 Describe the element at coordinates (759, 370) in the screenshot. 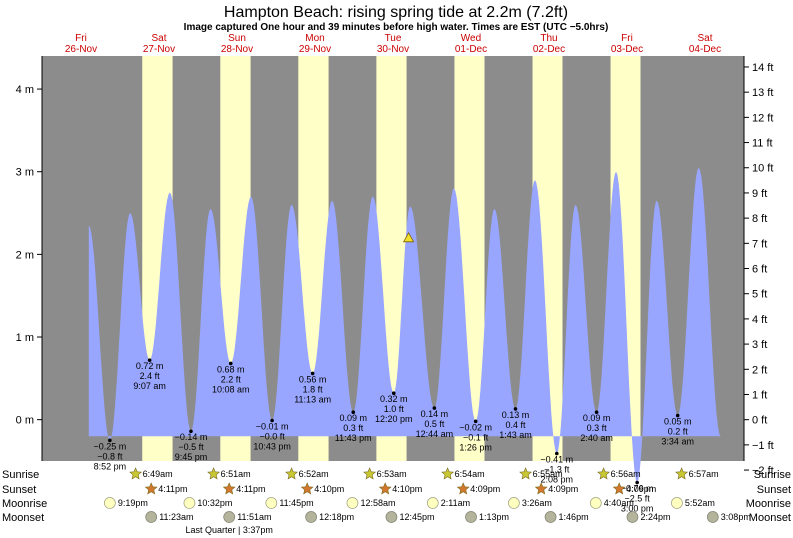

I see `right-tick-label: 2 ft` at that location.